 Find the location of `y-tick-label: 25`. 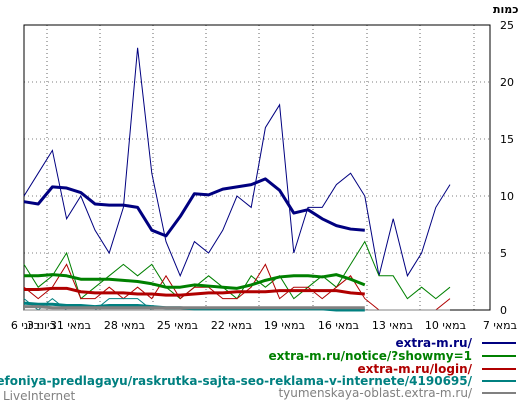

y-tick-label: 25 is located at coordinates (507, 25).